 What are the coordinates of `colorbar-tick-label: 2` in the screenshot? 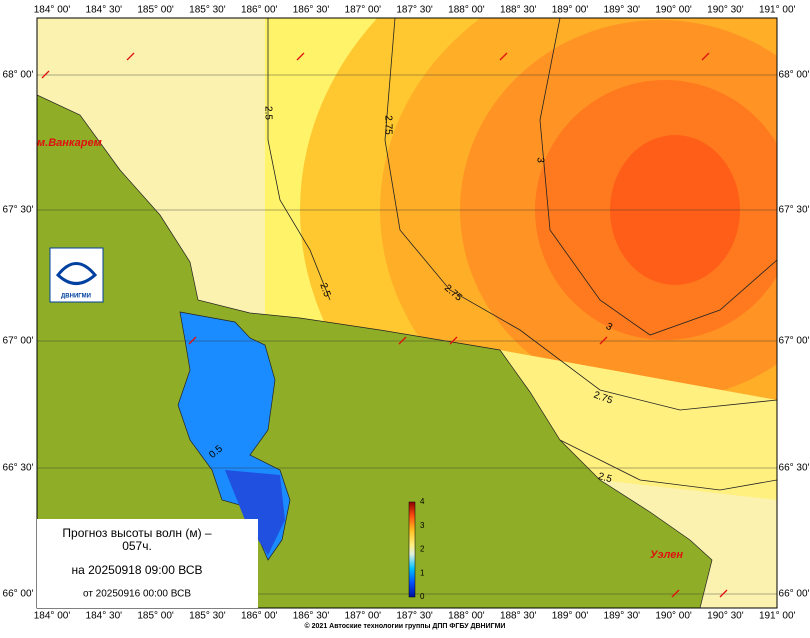 It's located at (422, 549).